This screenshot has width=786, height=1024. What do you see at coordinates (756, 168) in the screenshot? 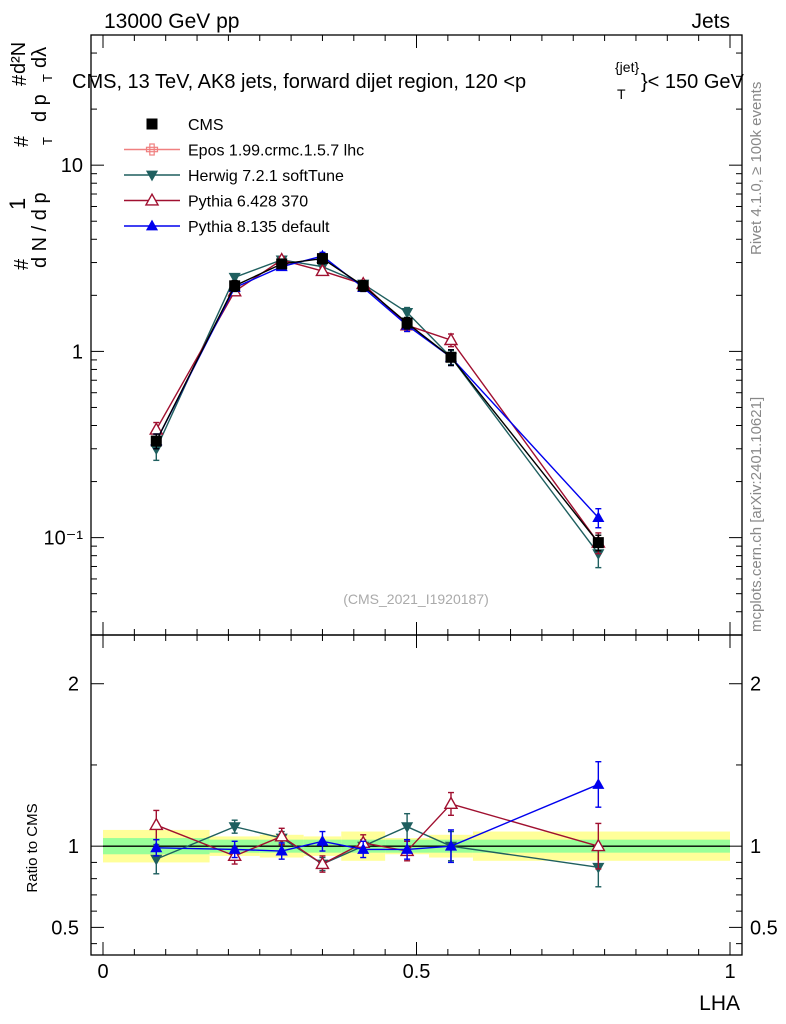
I see `side-rivet-label: Rivet 4.1.0, ≥ 100k events` at bounding box center [756, 168].